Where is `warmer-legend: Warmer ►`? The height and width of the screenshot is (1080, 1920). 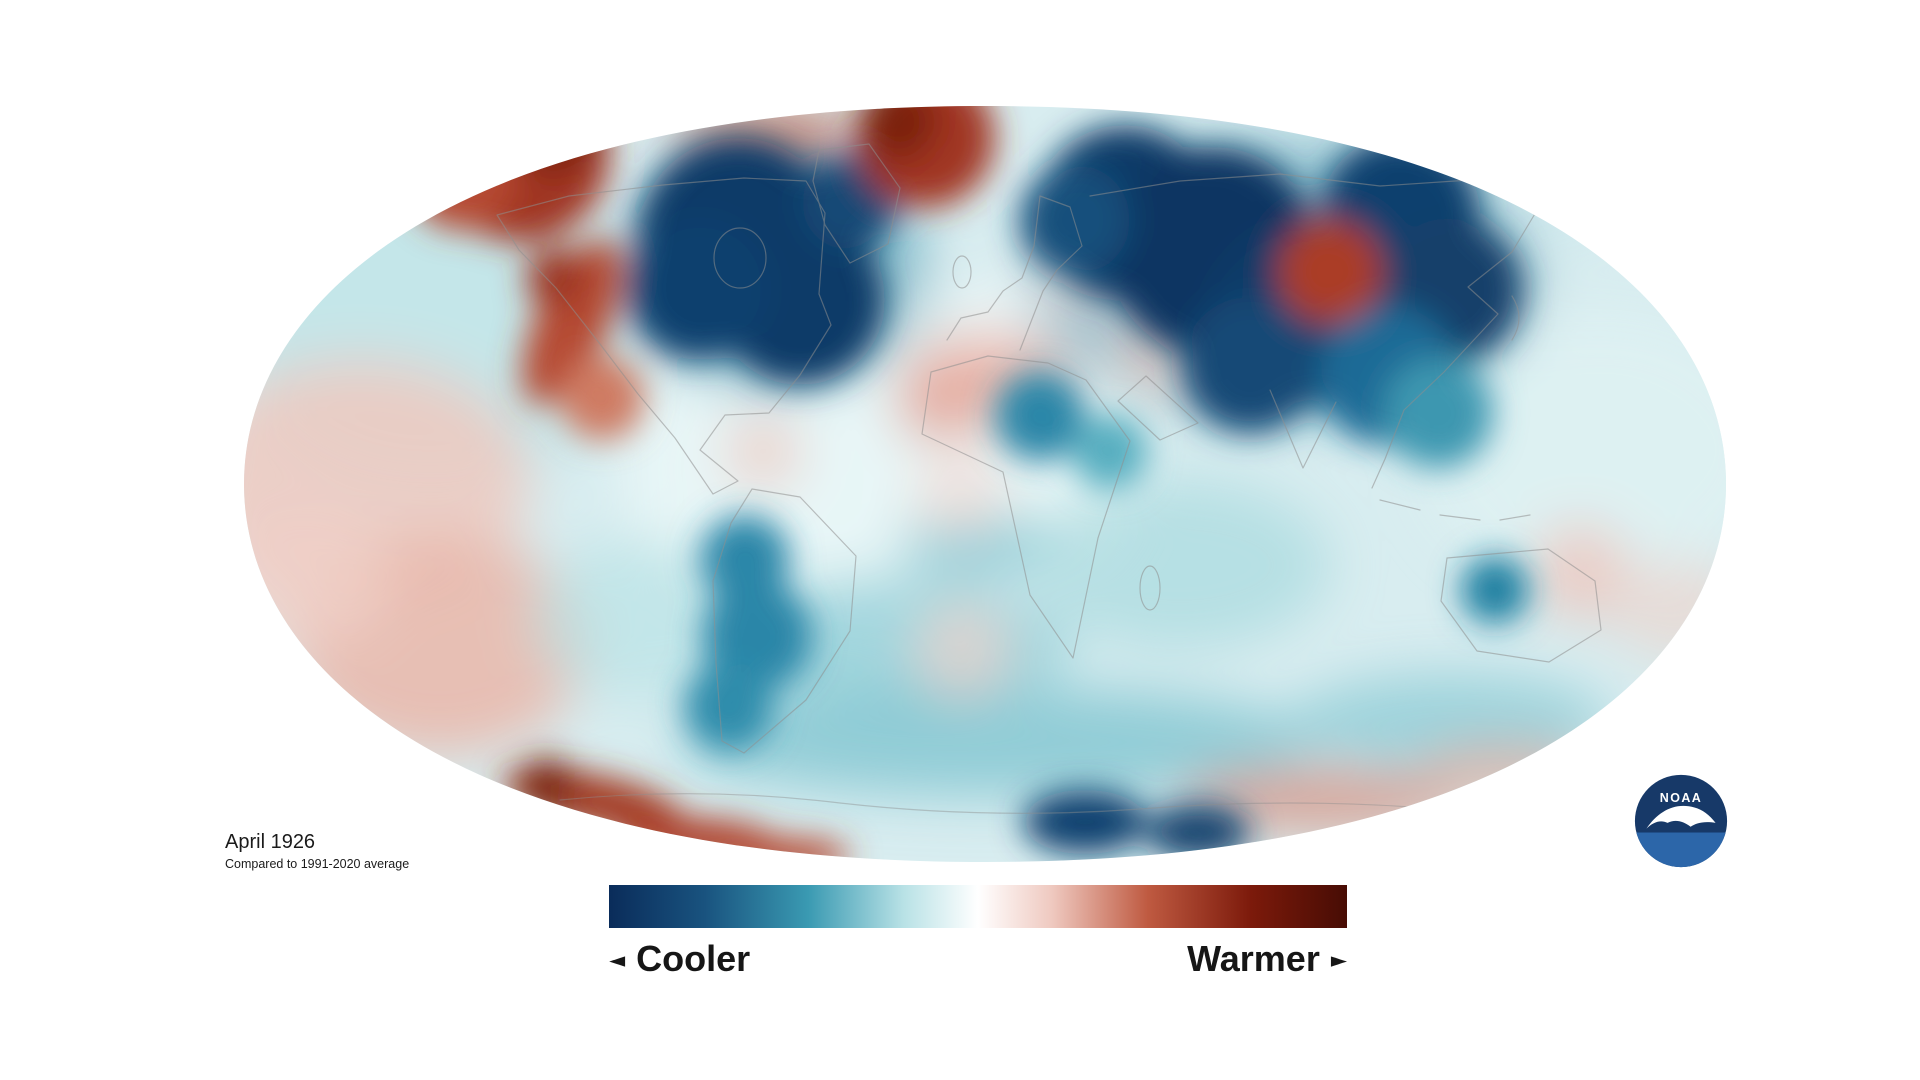
warmer-legend: Warmer ► is located at coordinates (1267, 959).